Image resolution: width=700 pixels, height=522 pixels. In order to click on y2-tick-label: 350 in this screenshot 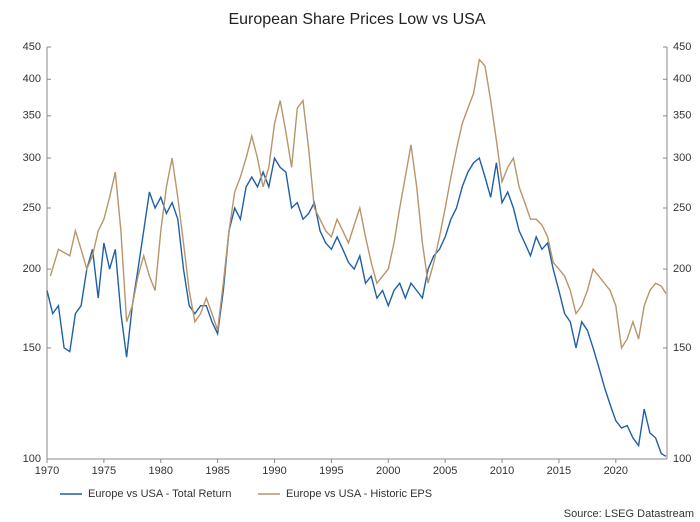, I will do `click(682, 116)`.